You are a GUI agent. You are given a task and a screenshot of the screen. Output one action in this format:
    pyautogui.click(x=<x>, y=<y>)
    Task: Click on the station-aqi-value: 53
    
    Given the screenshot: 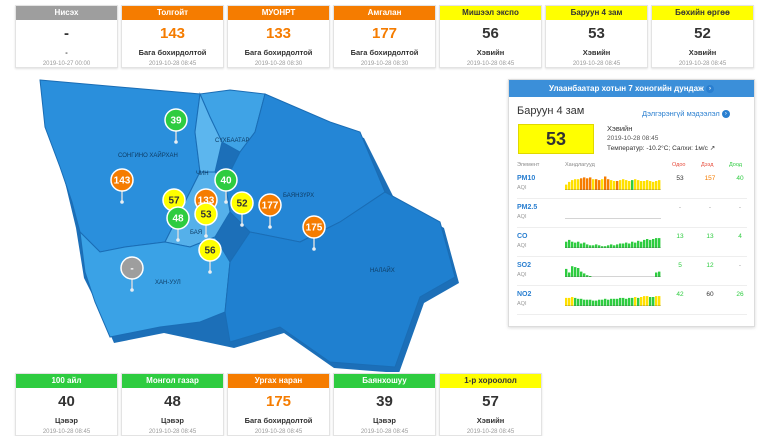 What is the action you would take?
    pyautogui.click(x=596, y=33)
    